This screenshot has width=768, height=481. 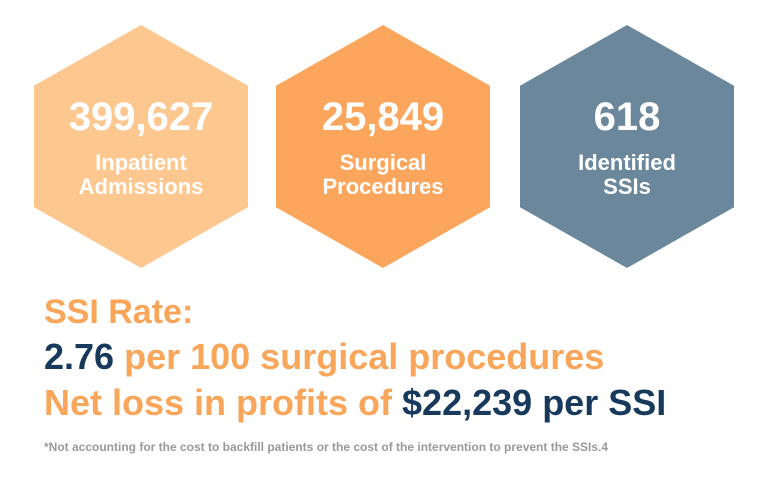 I want to click on loss-line: Net loss in profits of $22,239 per SSI, so click(x=355, y=403).